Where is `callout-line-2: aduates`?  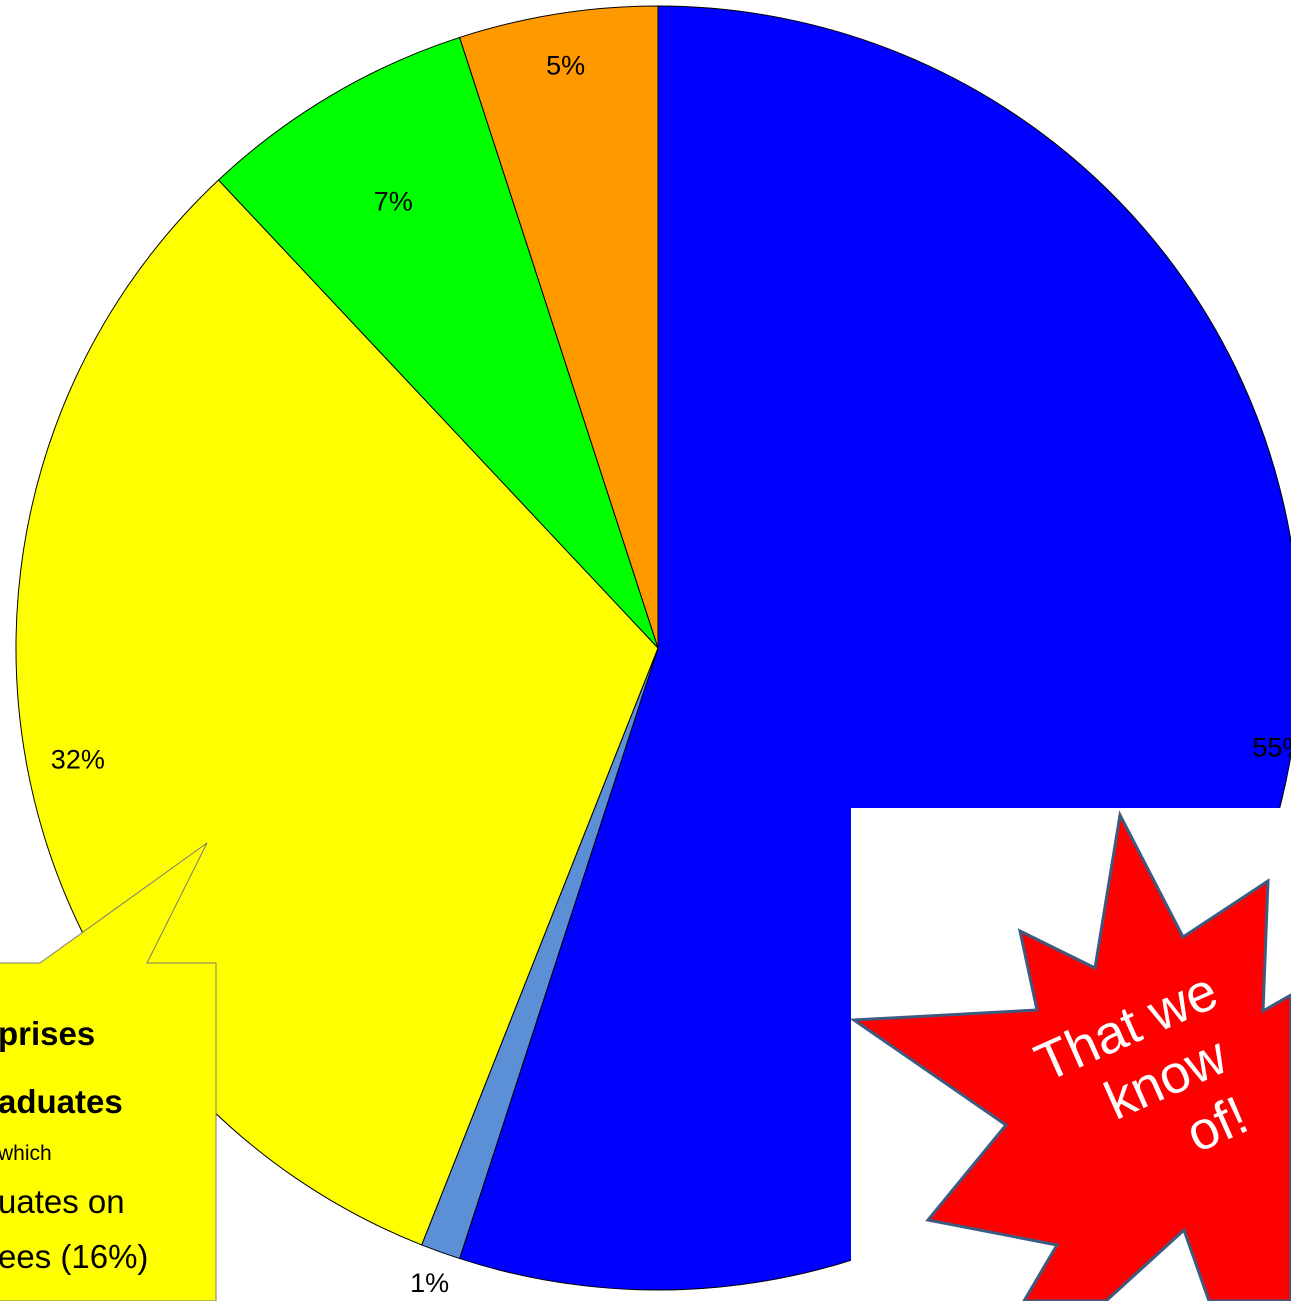
callout-line-2: aduates is located at coordinates (61, 1101).